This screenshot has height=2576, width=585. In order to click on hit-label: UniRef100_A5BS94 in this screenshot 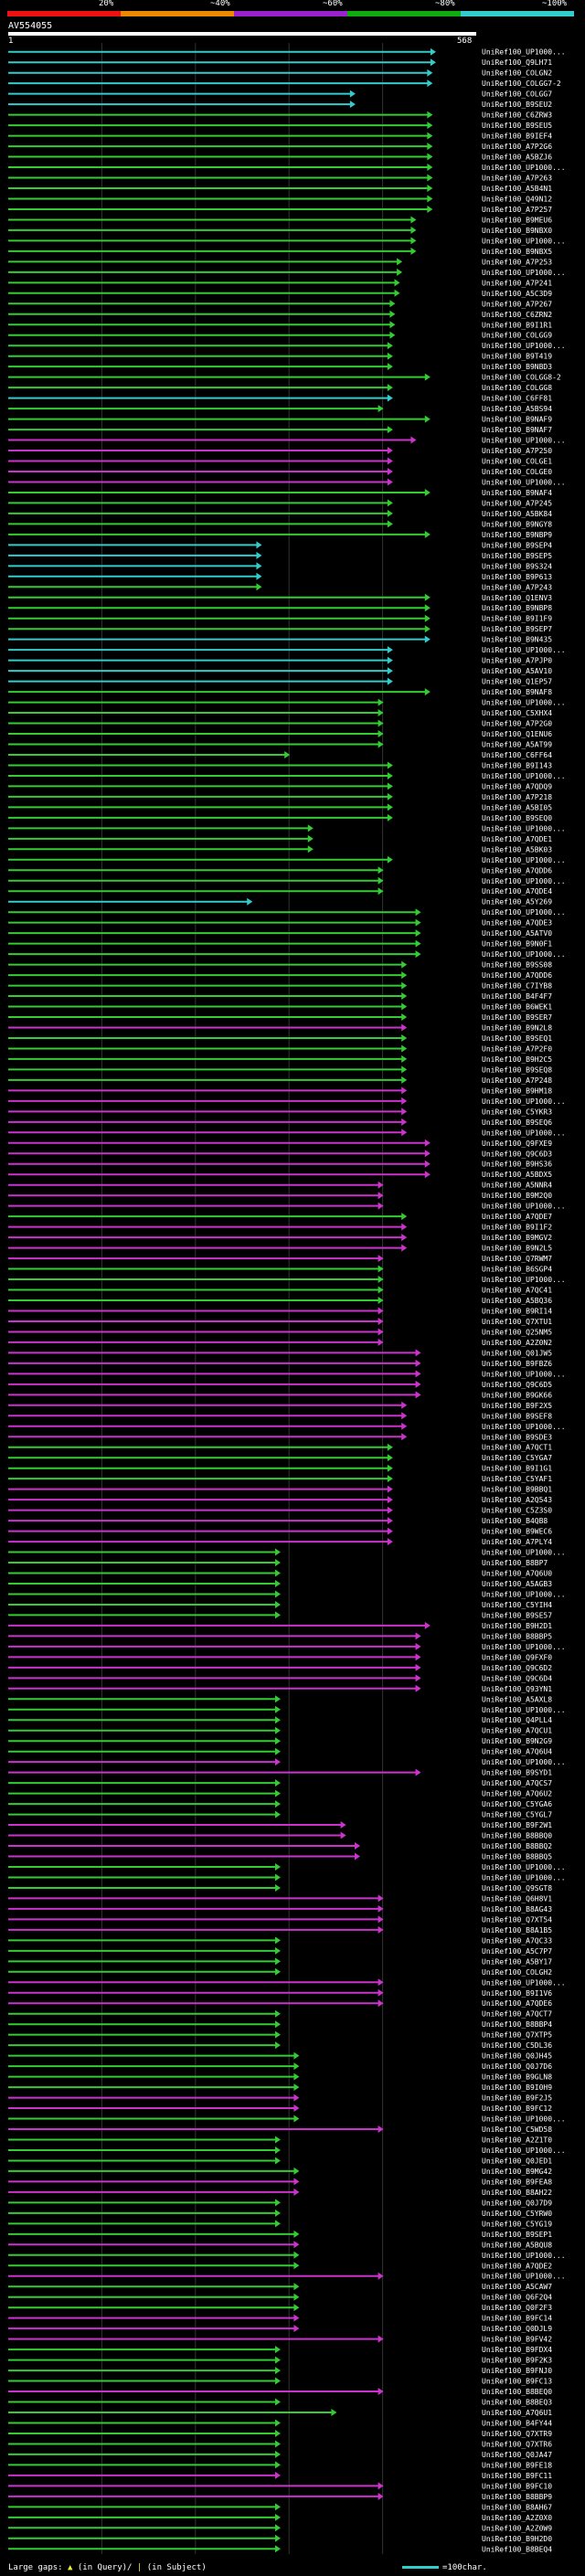, I will do `click(517, 409)`.